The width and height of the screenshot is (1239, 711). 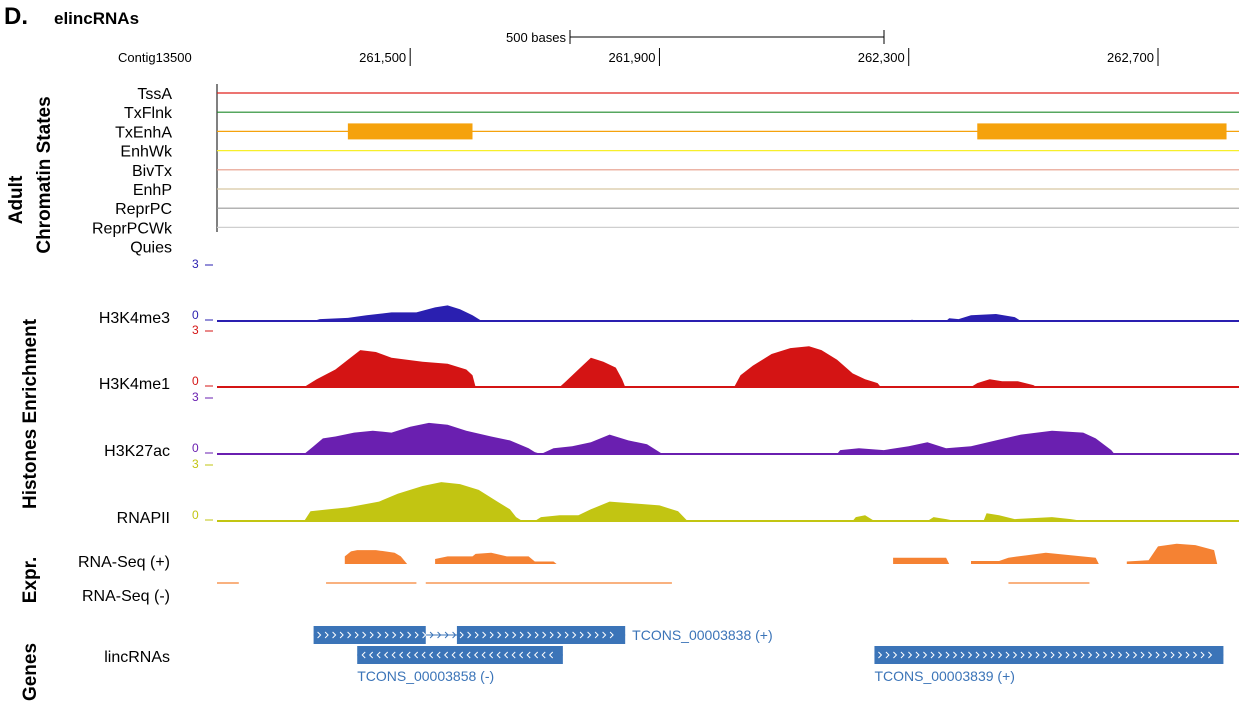 What do you see at coordinates (152, 190) in the screenshot?
I see `chromatin-state-label: EnhP` at bounding box center [152, 190].